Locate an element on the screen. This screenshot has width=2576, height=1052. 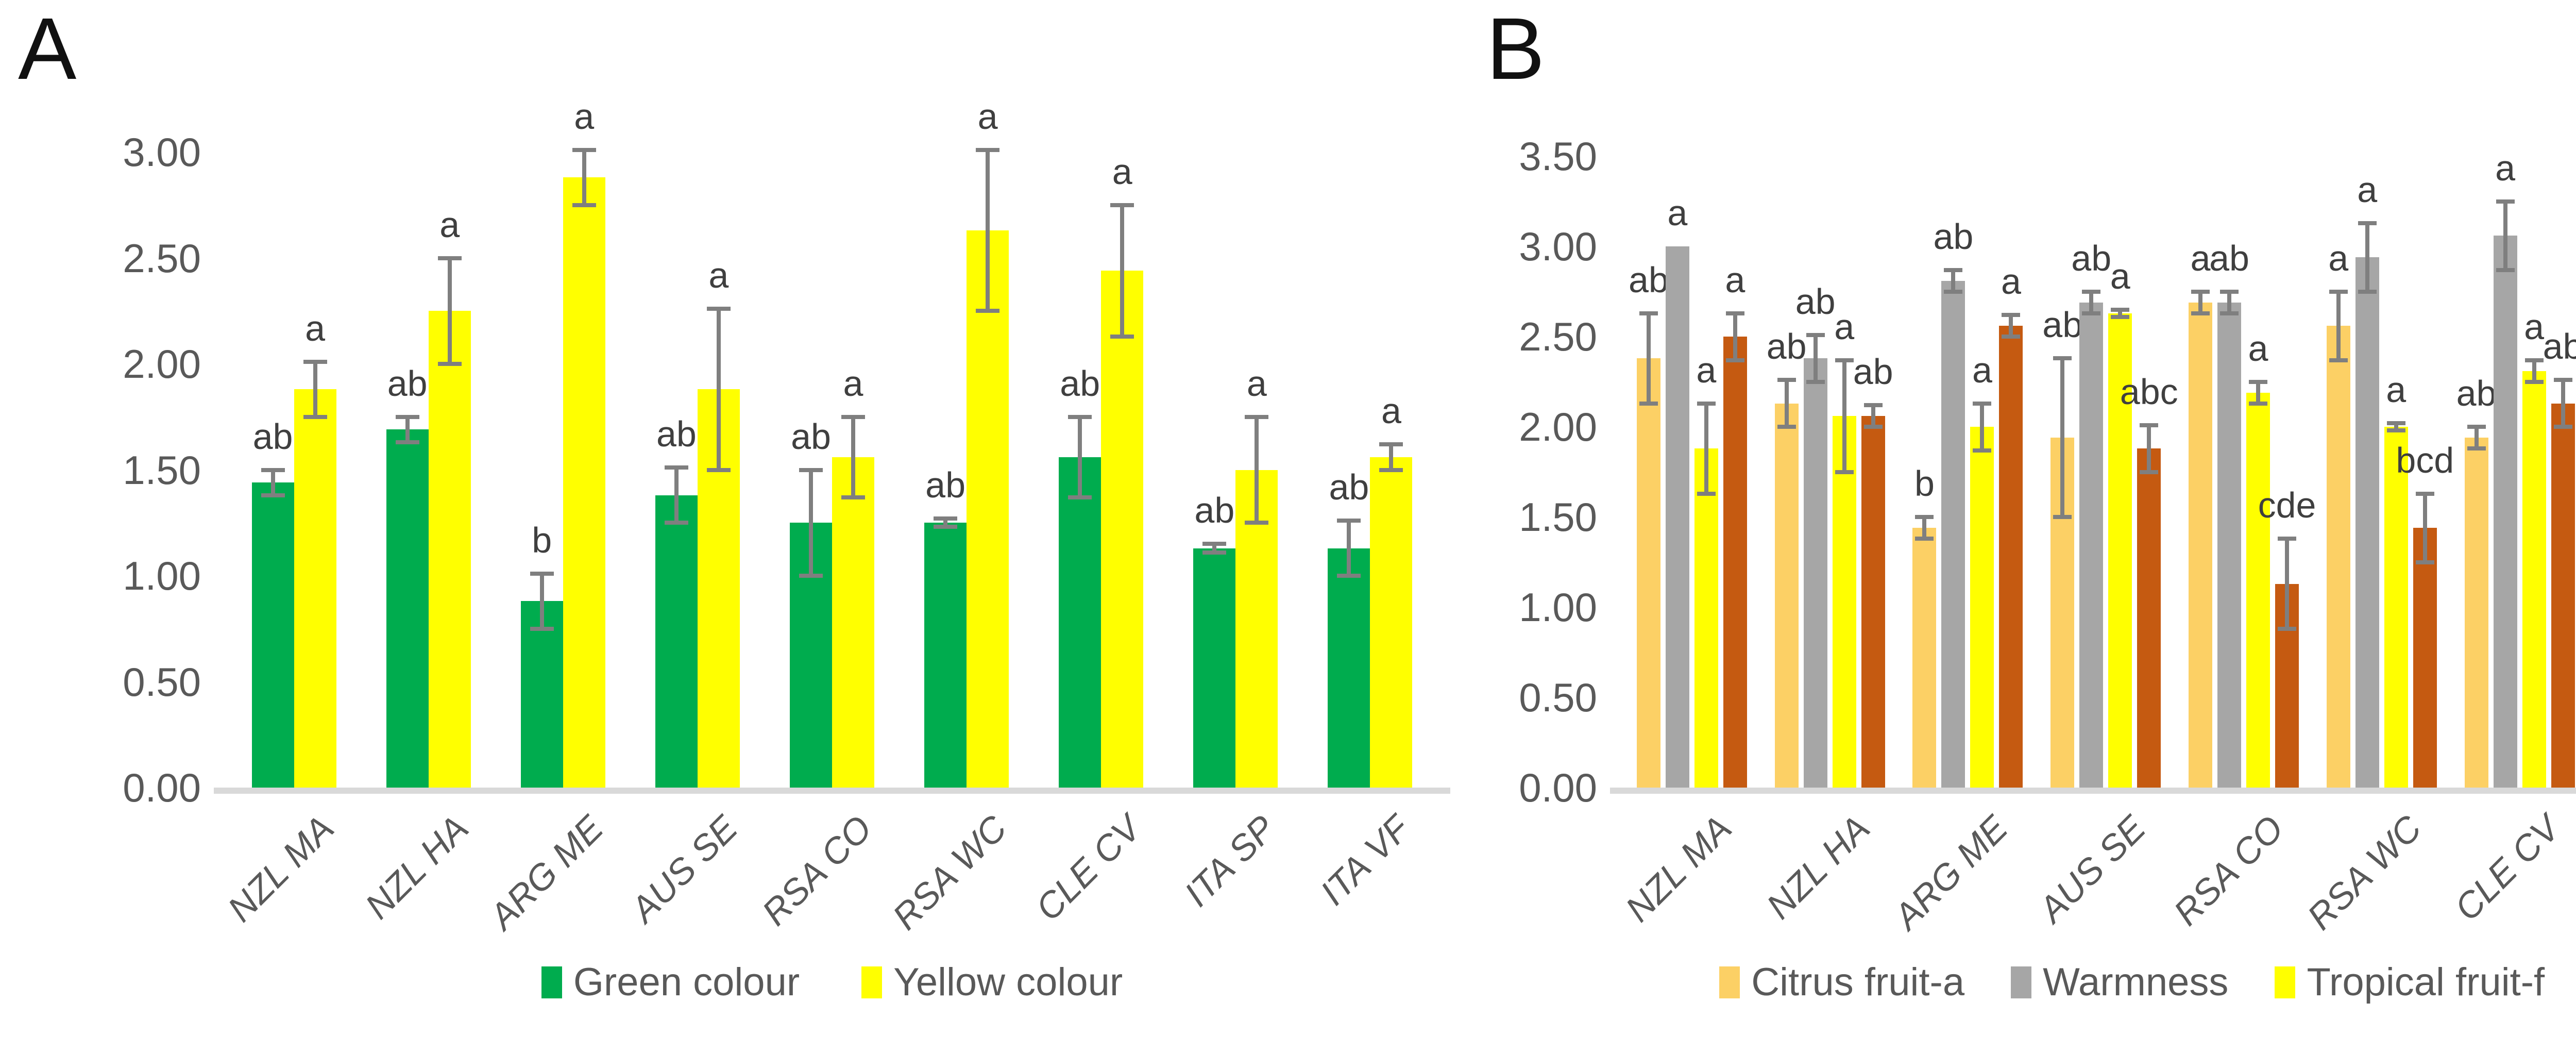
x-category-label: NZL HA is located at coordinates (416, 868).